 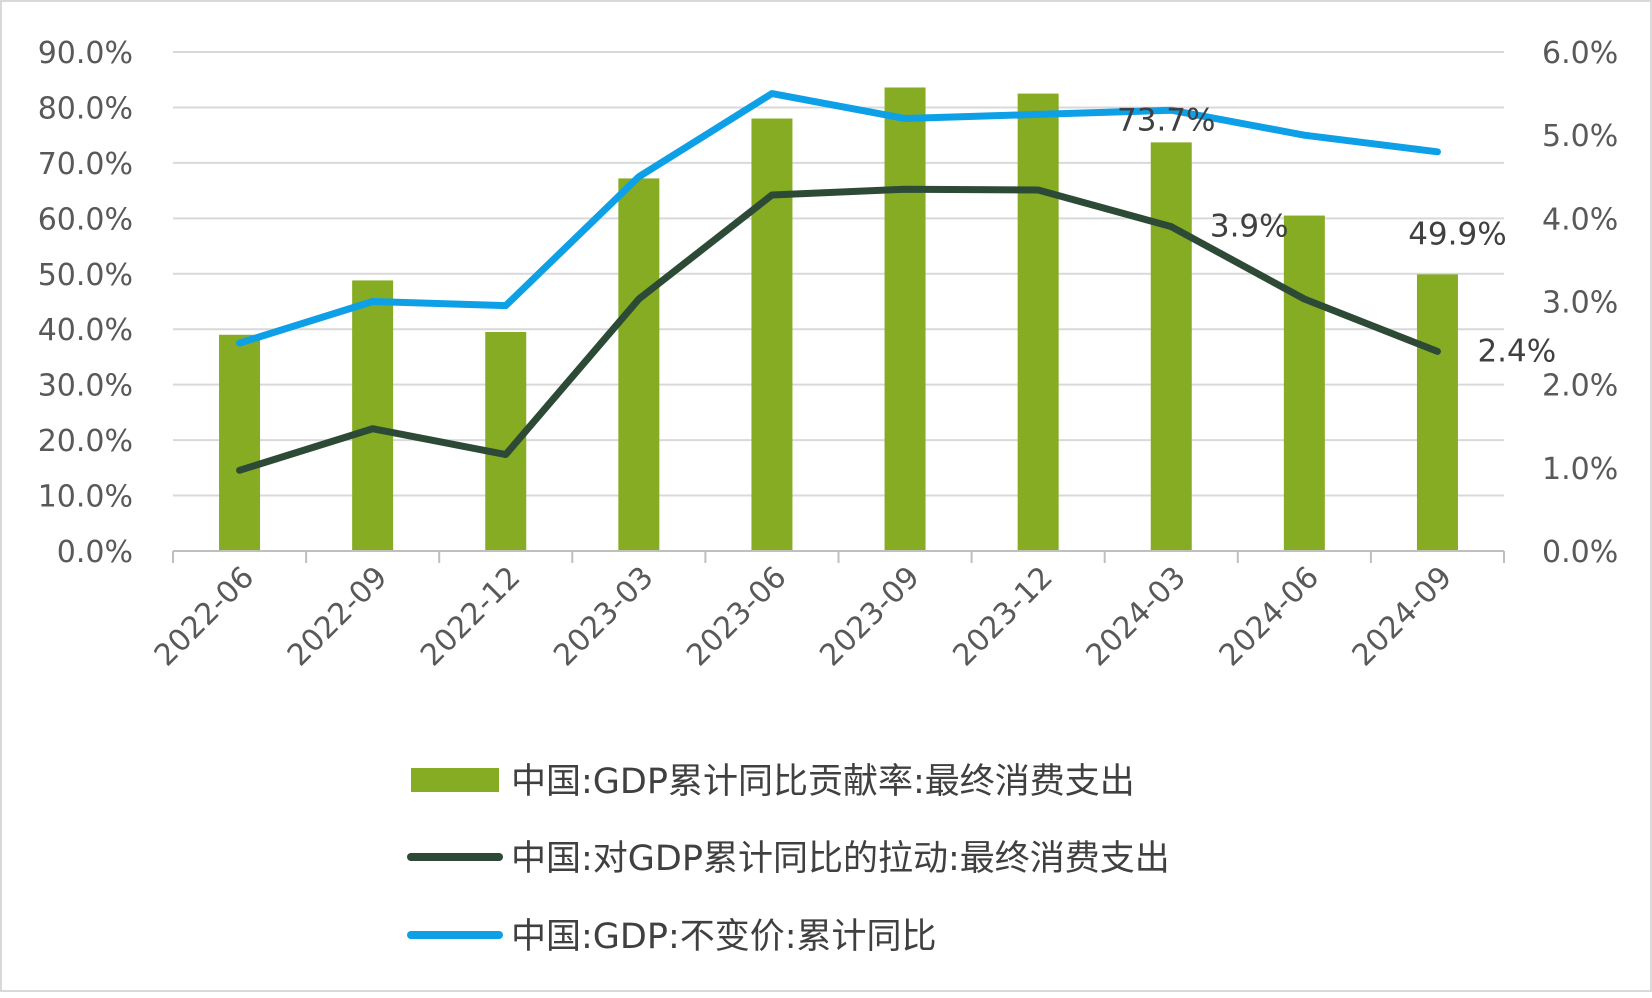 What do you see at coordinates (1136, 616) in the screenshot?
I see `x-tick-label: 2024-03` at bounding box center [1136, 616].